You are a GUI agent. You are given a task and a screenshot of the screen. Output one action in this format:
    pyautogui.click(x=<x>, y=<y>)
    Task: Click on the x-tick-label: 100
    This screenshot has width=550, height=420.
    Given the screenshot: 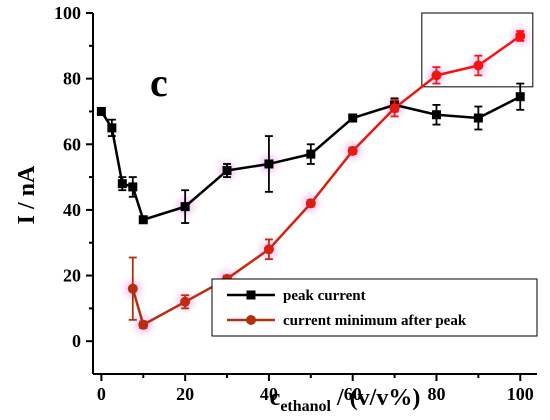 What is the action you would take?
    pyautogui.click(x=520, y=394)
    